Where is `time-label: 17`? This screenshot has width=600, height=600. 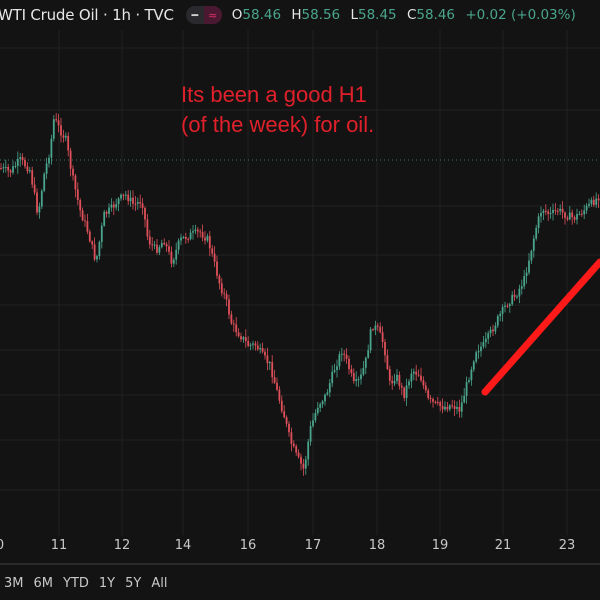
time-label: 17 is located at coordinates (313, 545).